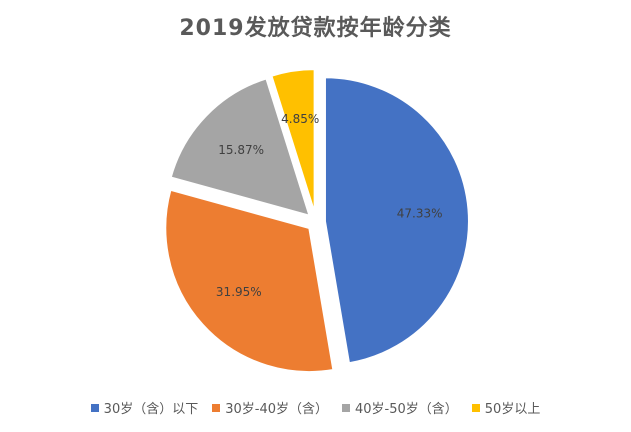 This screenshot has height=432, width=631. I want to click on slice-data-label: 4.85%, so click(300, 119).